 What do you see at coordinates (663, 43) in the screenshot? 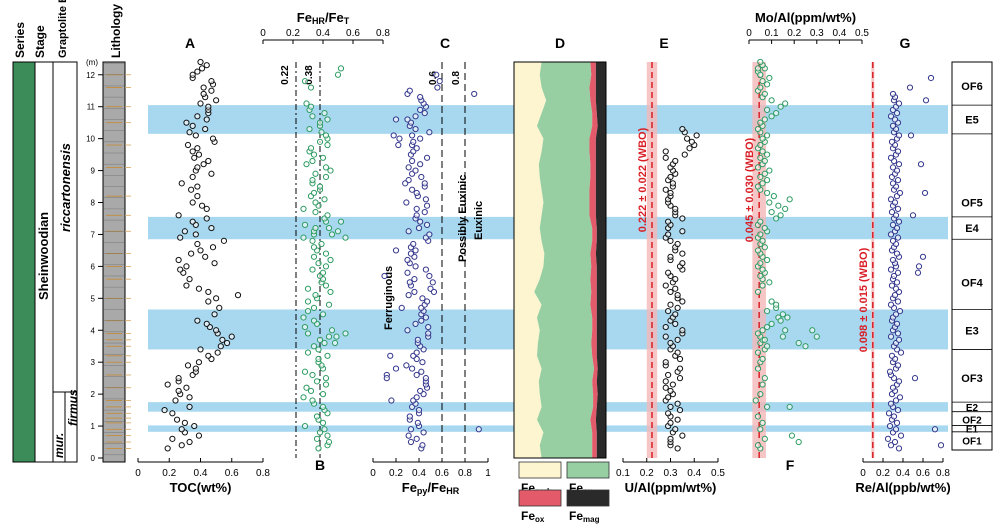
I see `panel-letter: E` at bounding box center [663, 43].